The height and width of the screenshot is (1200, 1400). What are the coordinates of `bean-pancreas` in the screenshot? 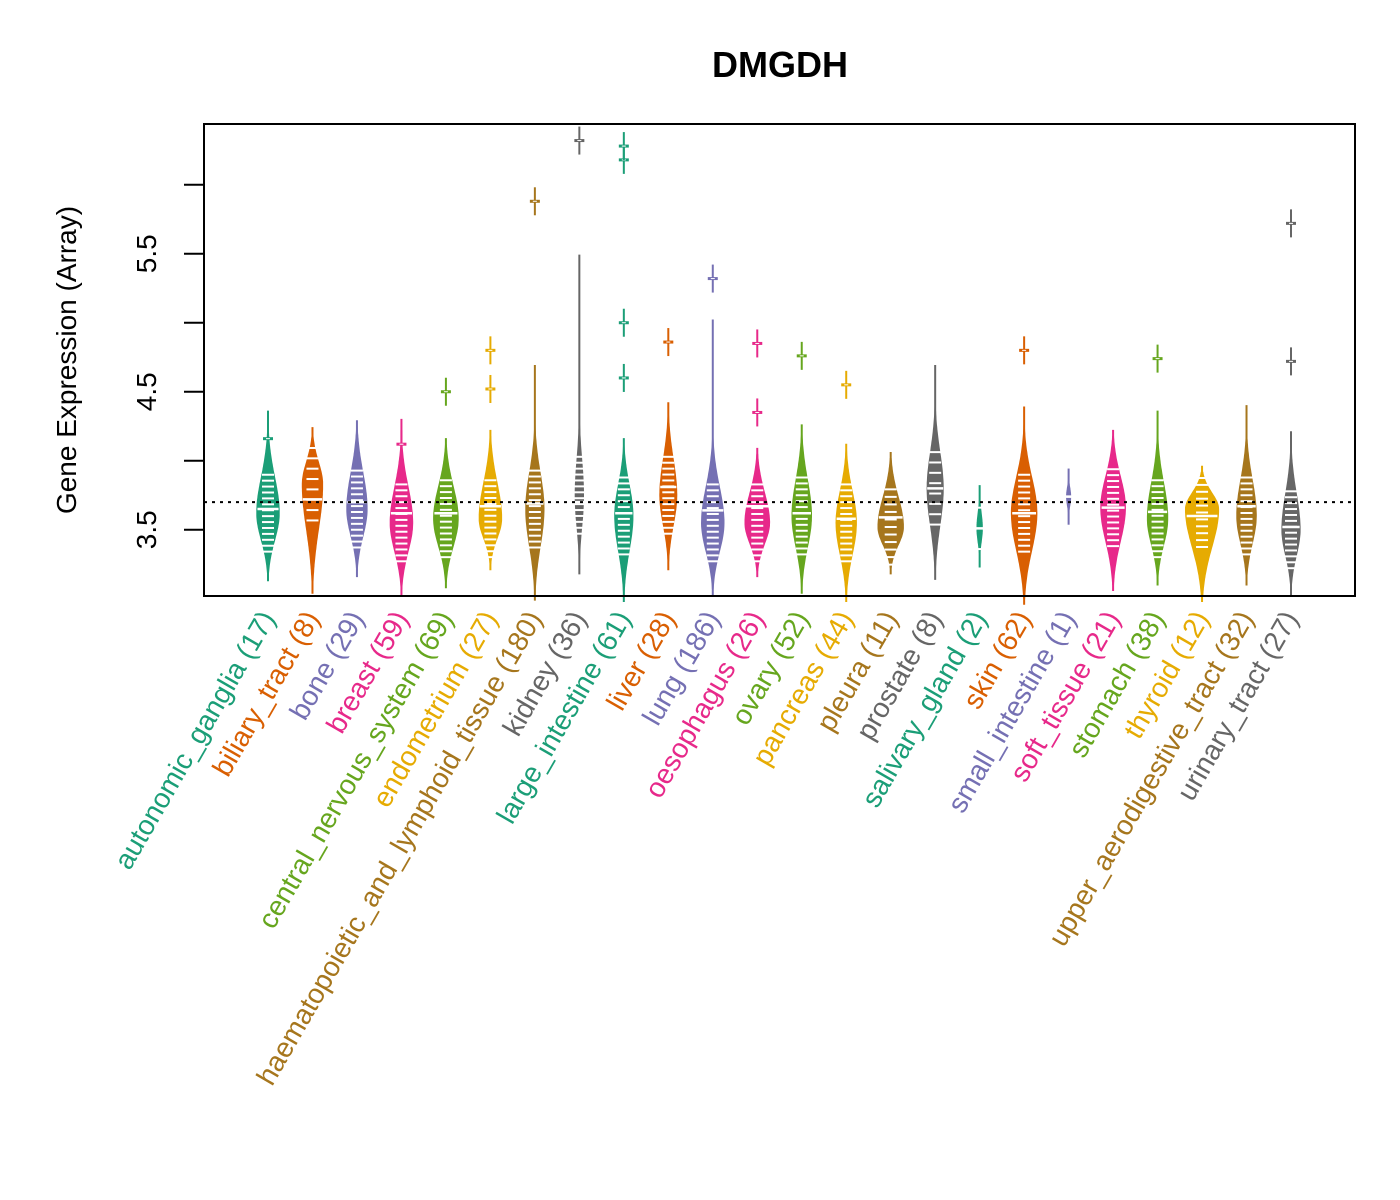 It's located at (846, 486).